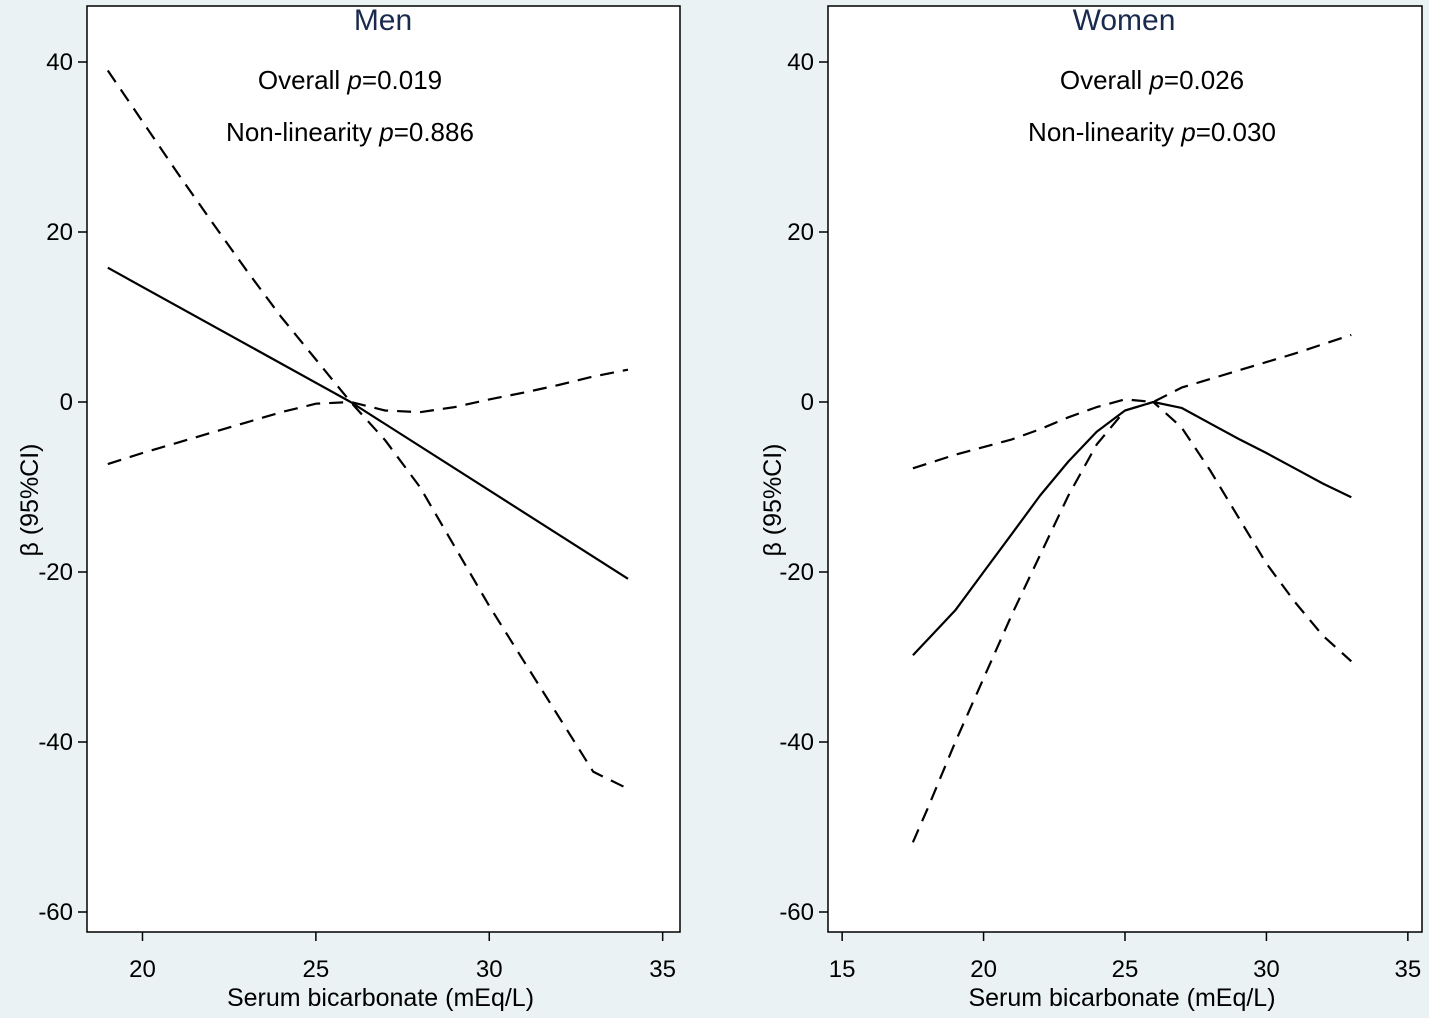 The height and width of the screenshot is (1023, 1429). I want to click on p-value-annotation: Overall p=0.019, so click(350, 80).